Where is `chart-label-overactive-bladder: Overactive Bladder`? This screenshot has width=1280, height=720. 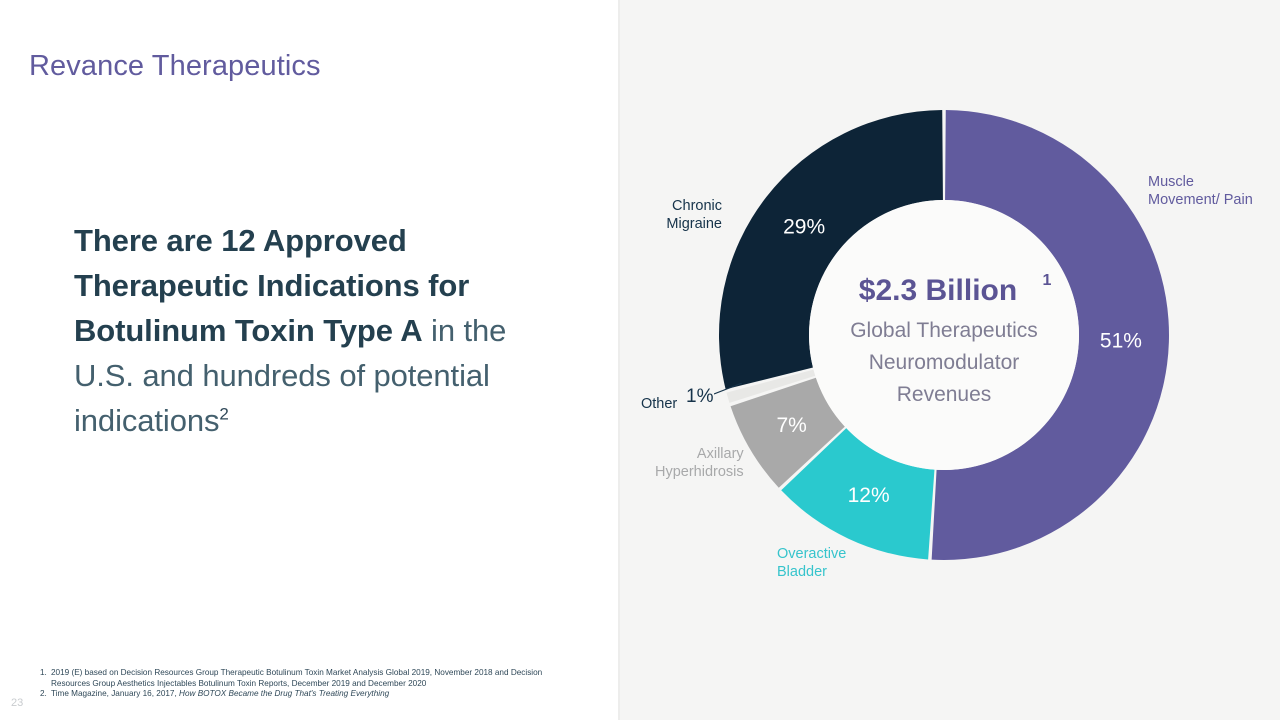 chart-label-overactive-bladder: Overactive Bladder is located at coordinates (811, 563).